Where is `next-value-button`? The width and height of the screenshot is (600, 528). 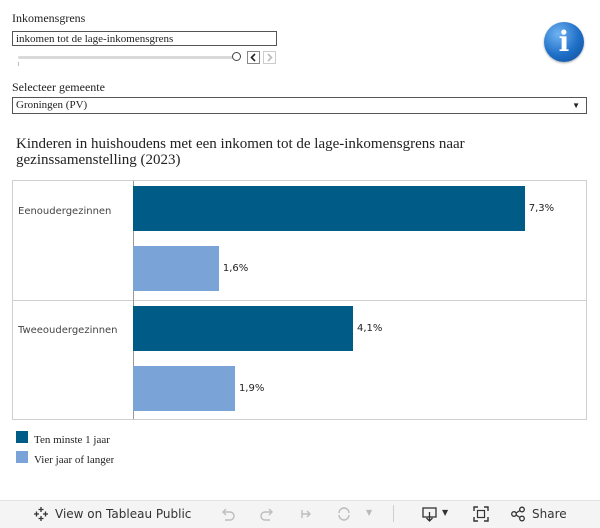 next-value-button is located at coordinates (269, 57).